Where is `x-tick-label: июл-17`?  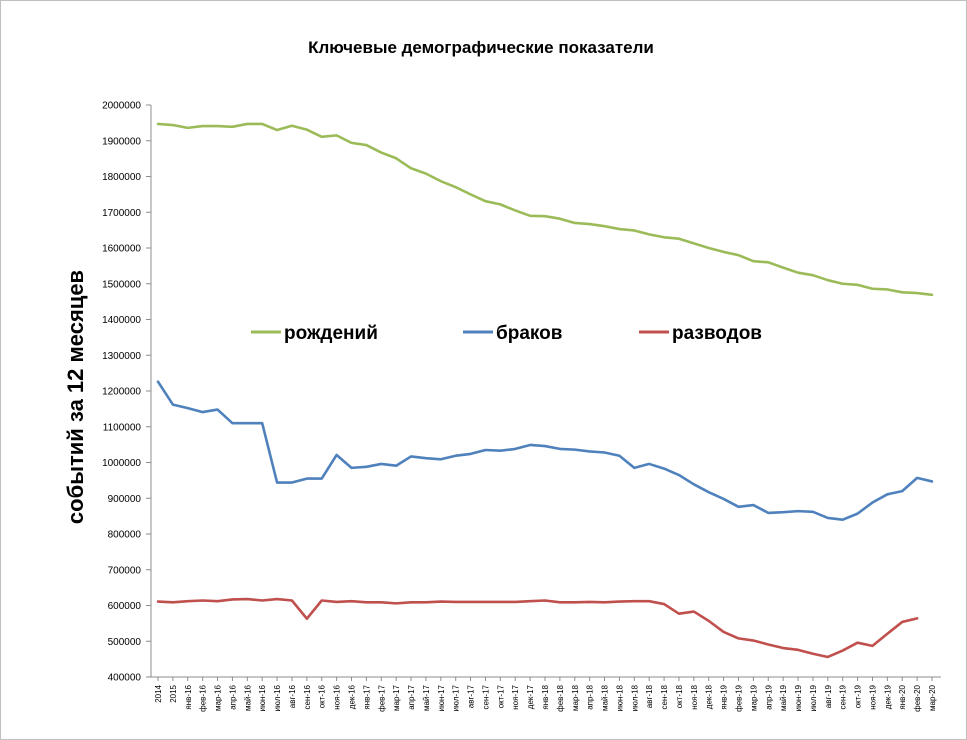 x-tick-label: июл-17 is located at coordinates (456, 697).